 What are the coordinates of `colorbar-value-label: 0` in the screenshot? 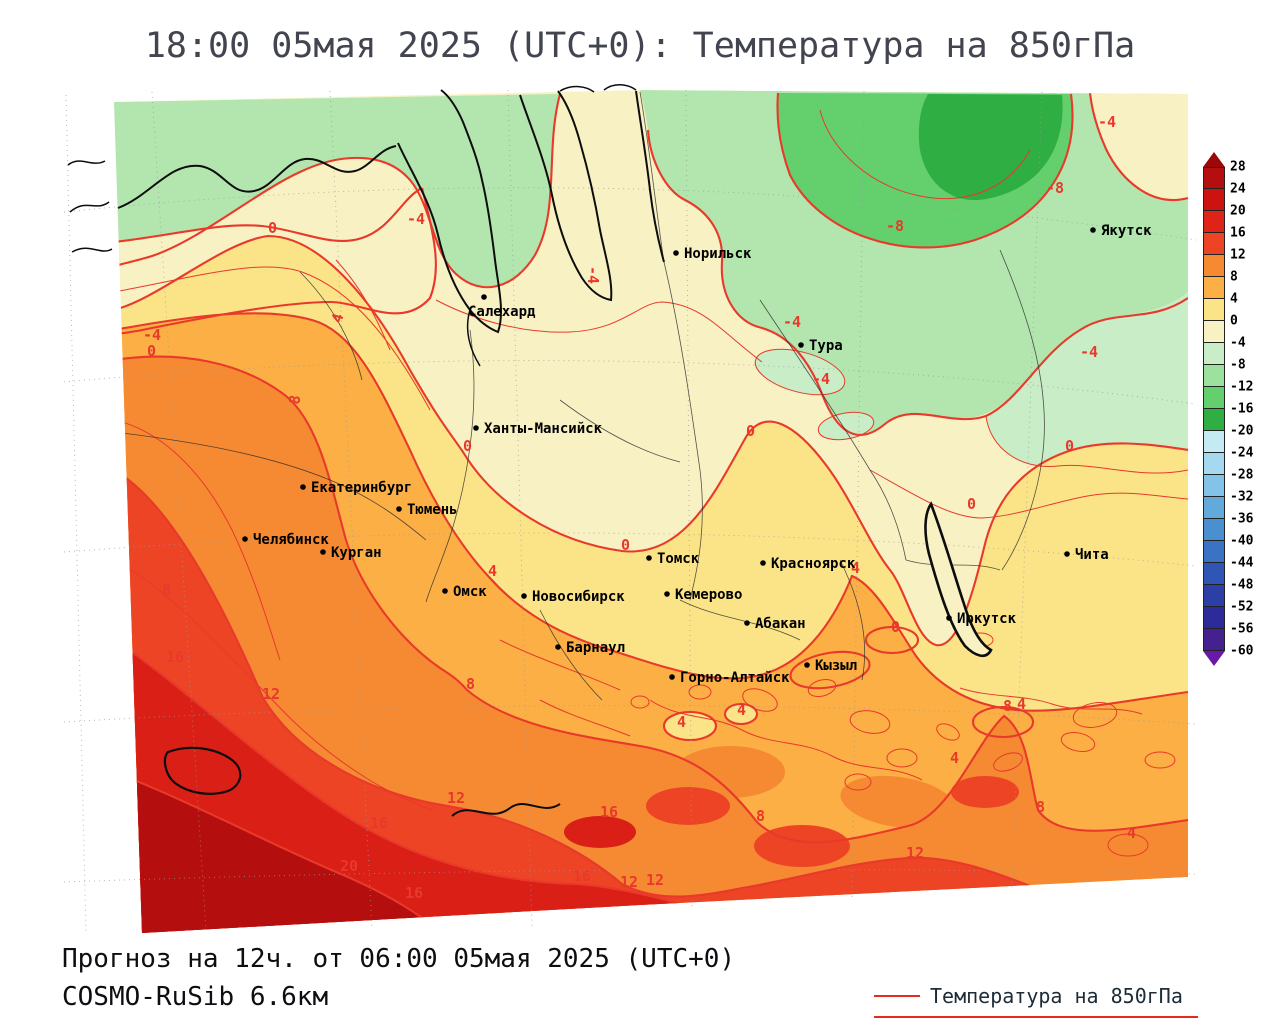 It's located at (1234, 321).